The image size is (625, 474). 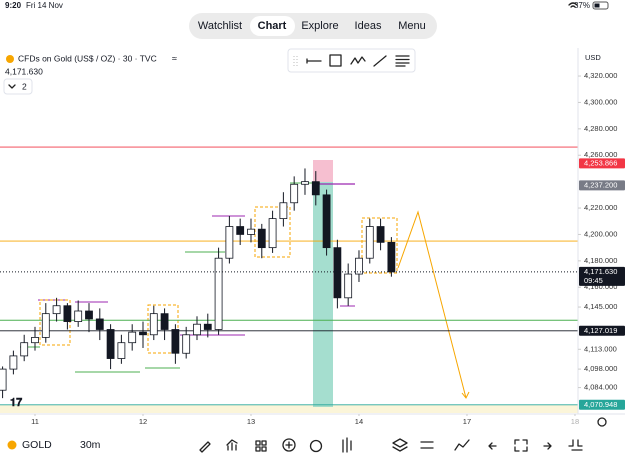 What do you see at coordinates (593, 57) in the screenshot?
I see `currency: USD` at bounding box center [593, 57].